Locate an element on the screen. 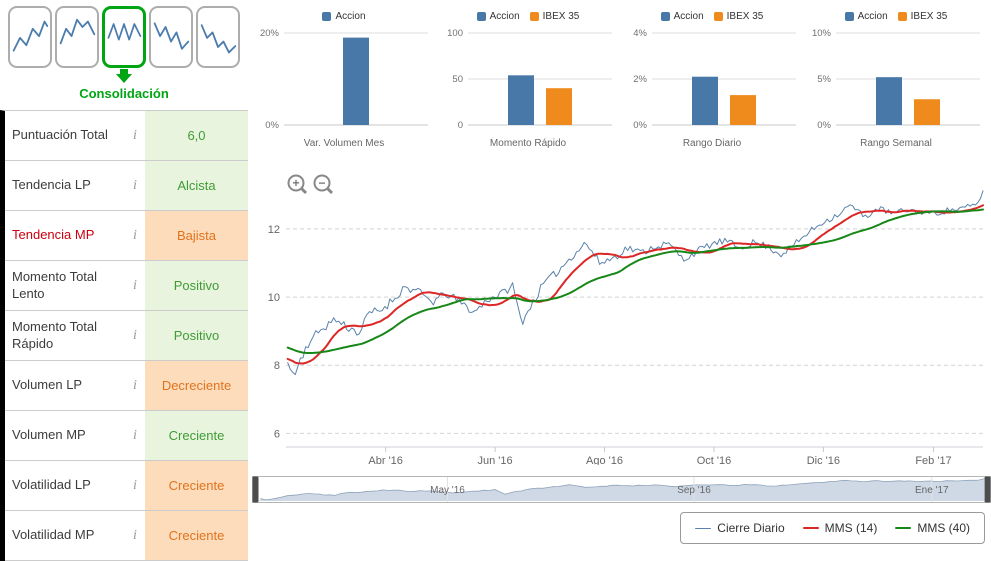 This screenshot has height=561, width=991. svg-text: Oct '16 is located at coordinates (714, 460).